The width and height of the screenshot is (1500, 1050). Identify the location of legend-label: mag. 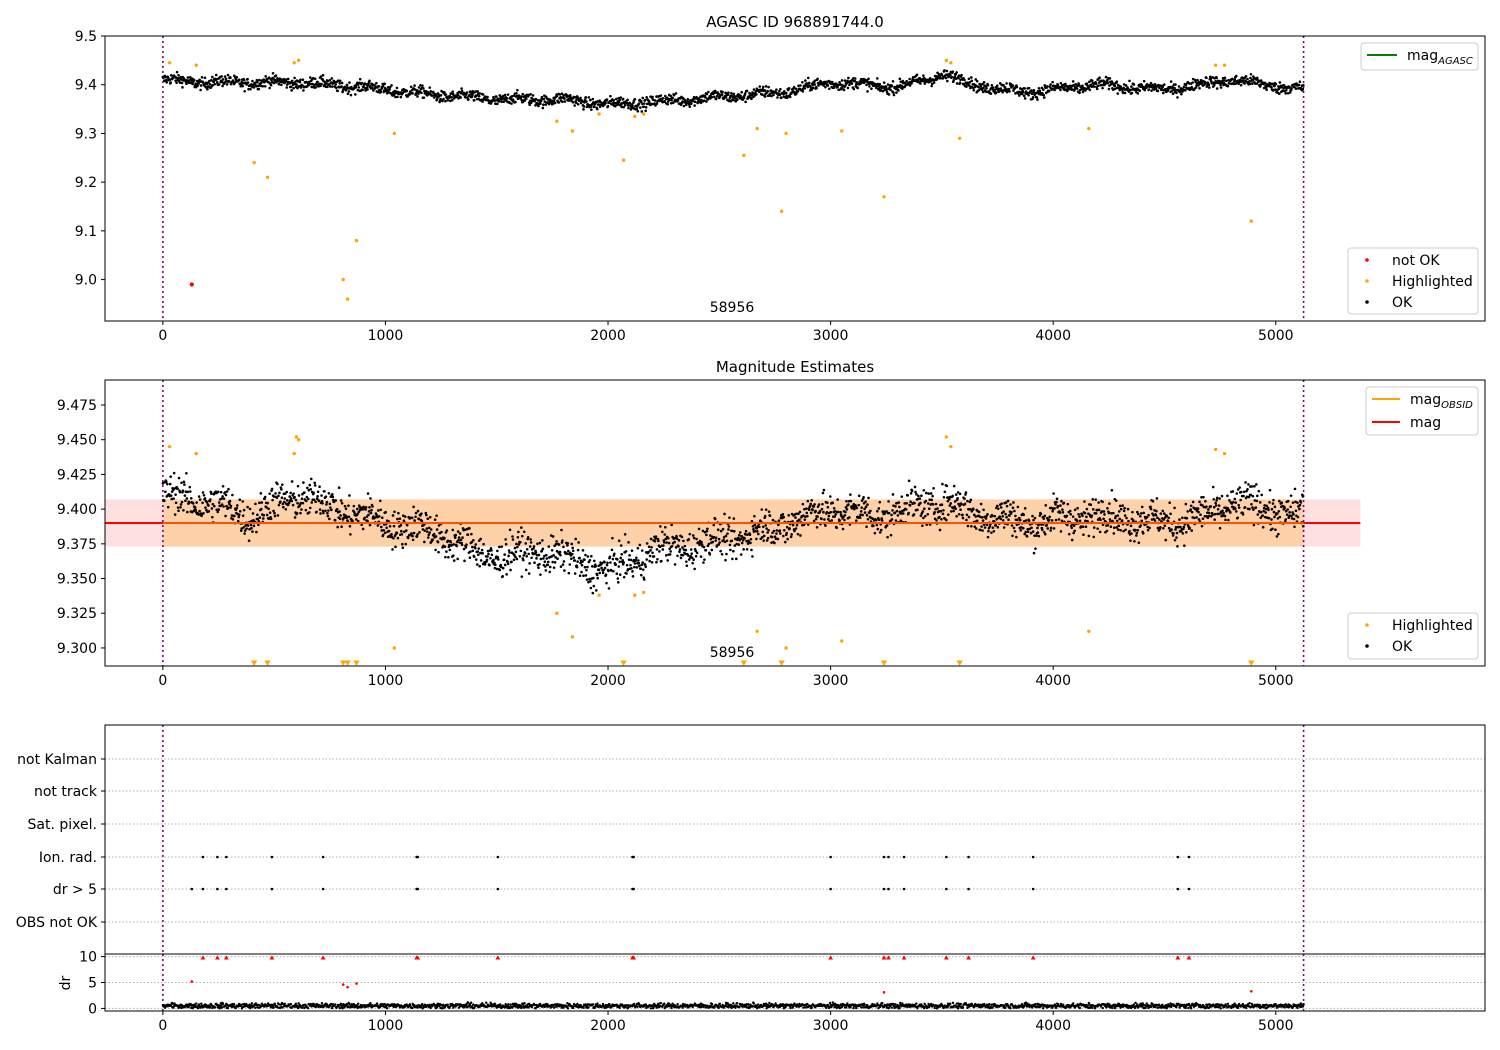
(1425, 423).